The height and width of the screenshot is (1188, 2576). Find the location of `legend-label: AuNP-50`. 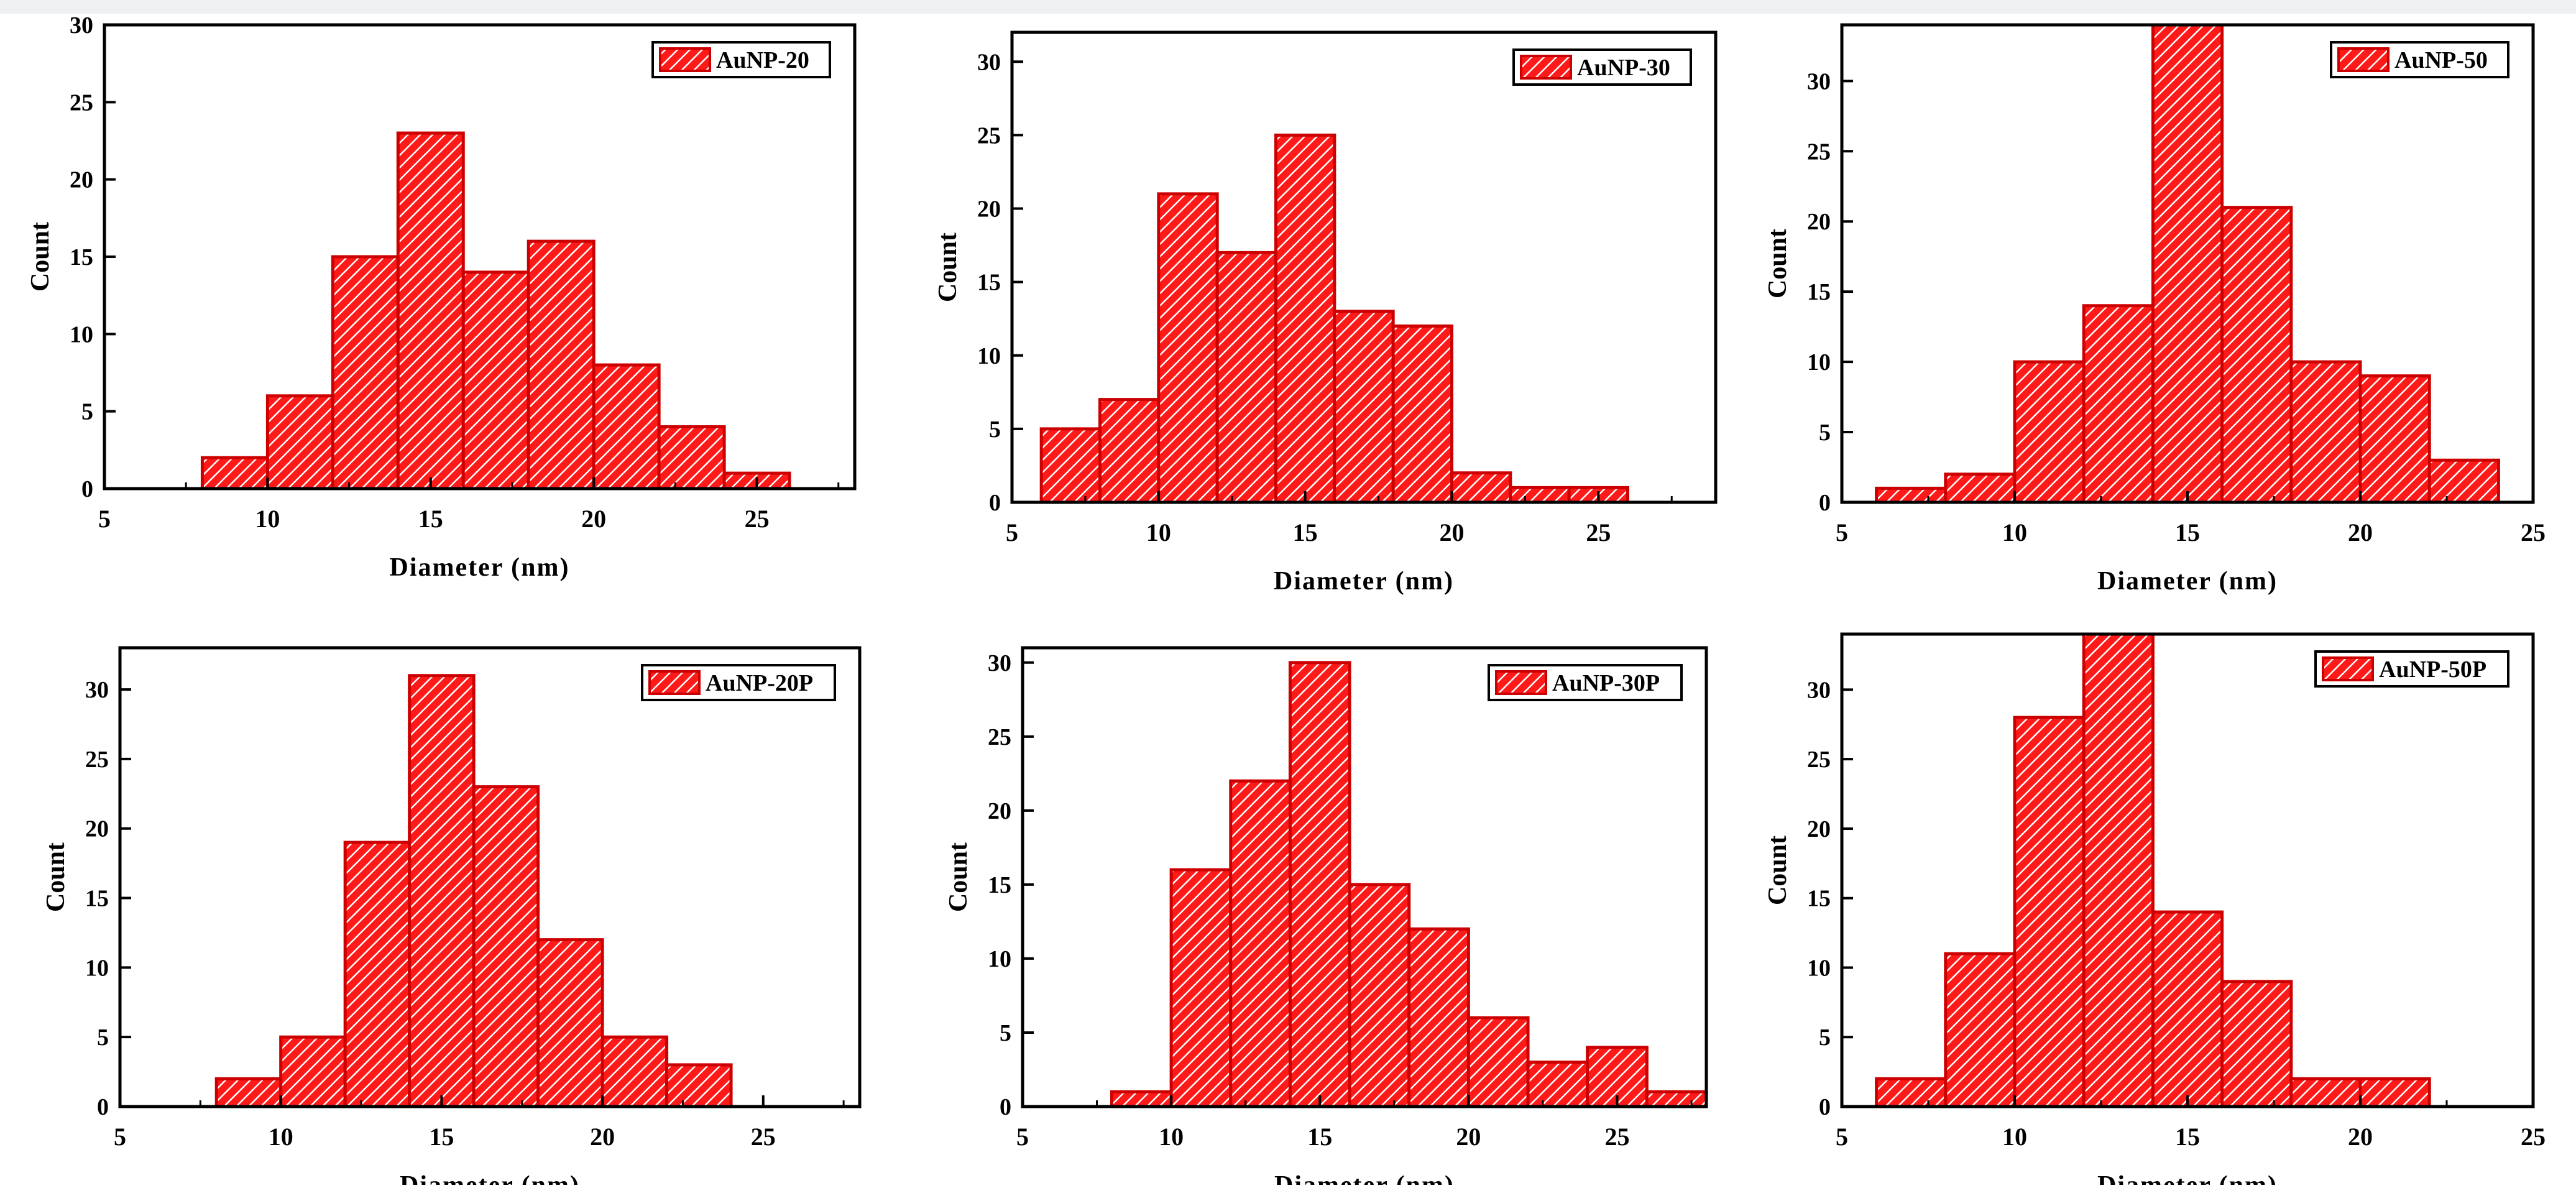

legend-label: AuNP-50 is located at coordinates (2441, 60).